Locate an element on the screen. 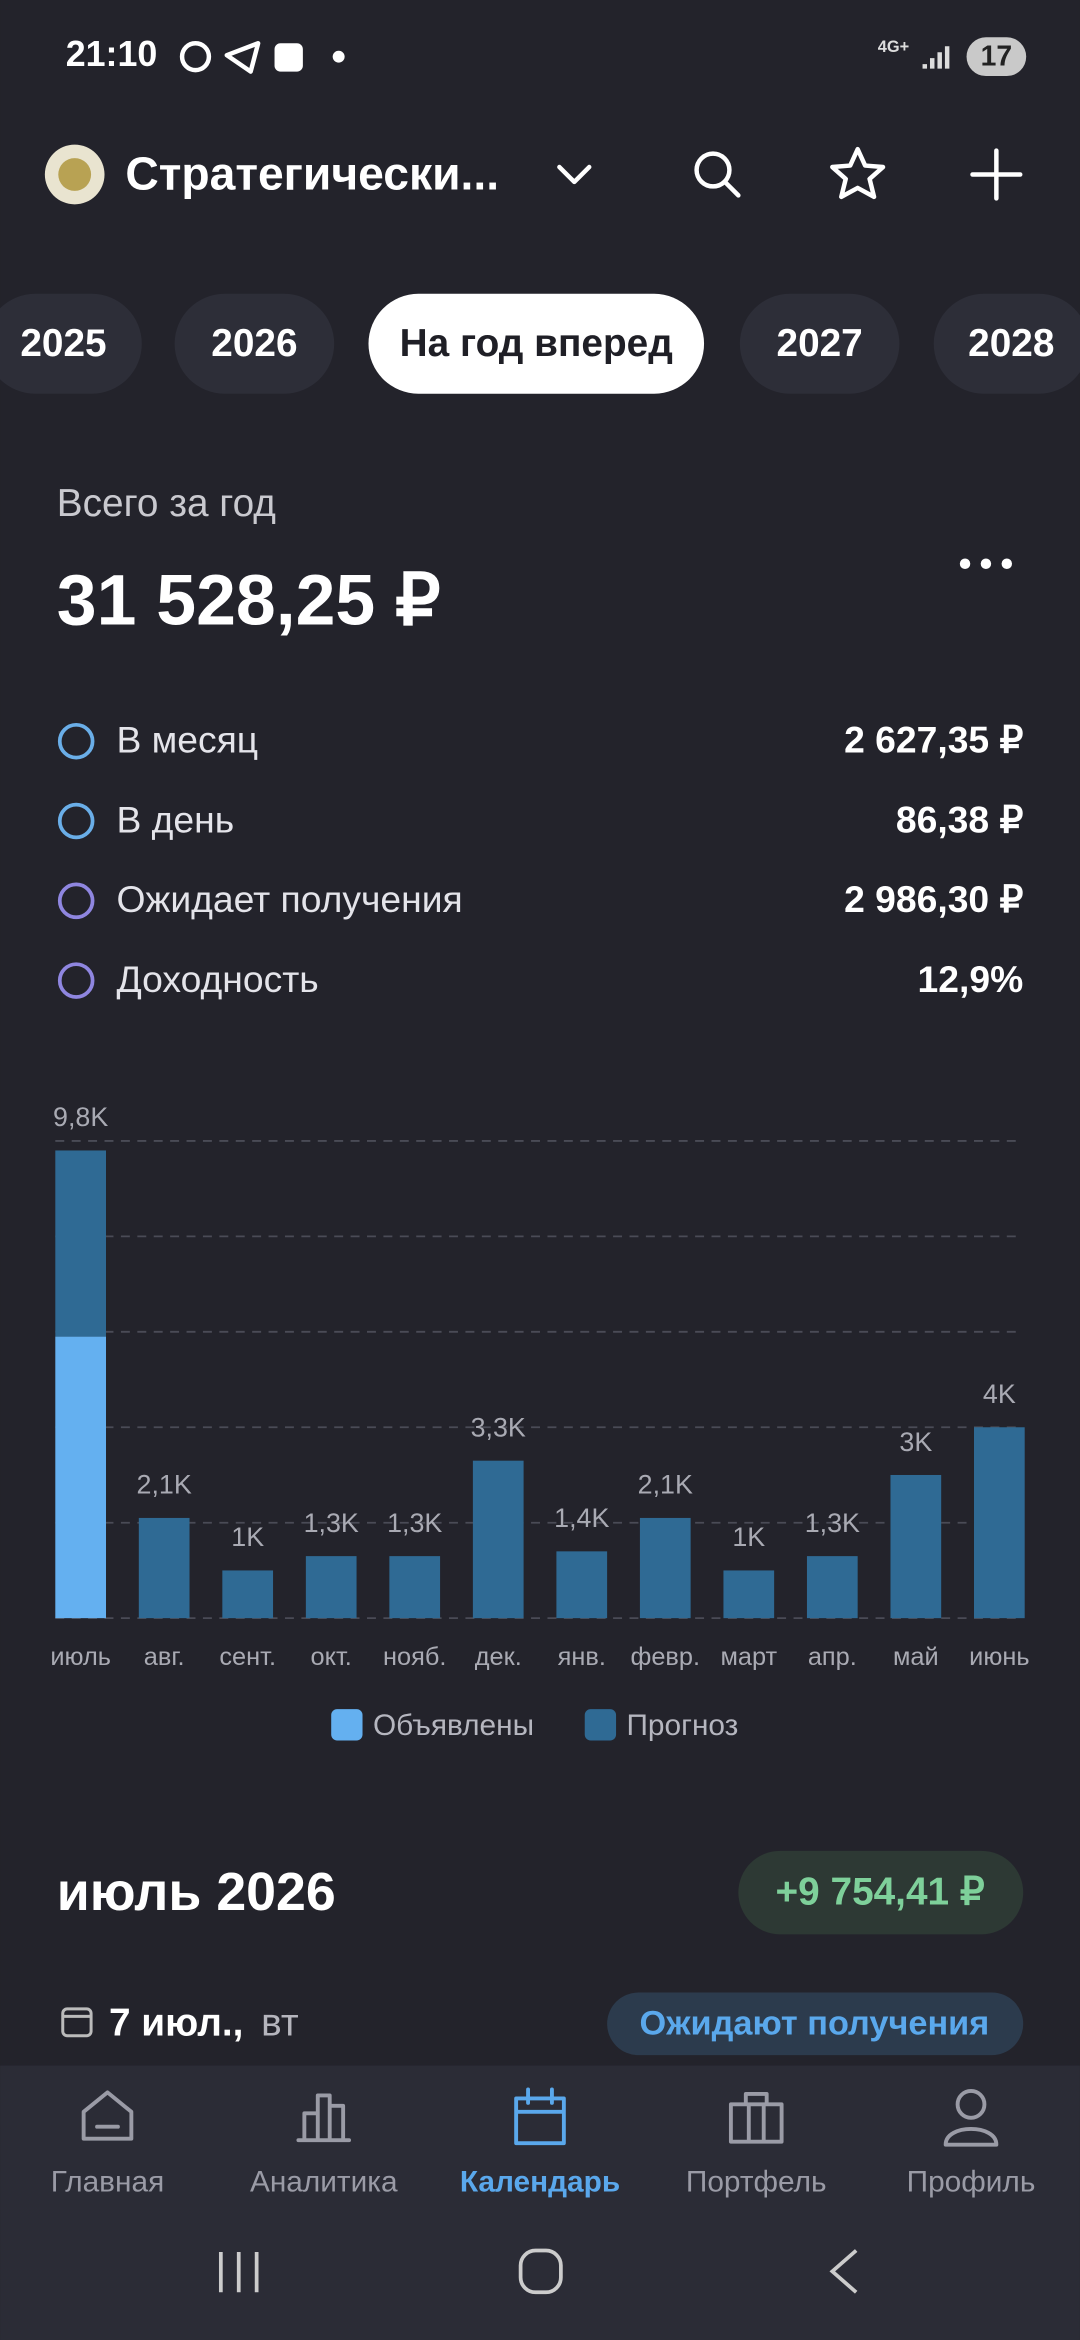 The image size is (1080, 2340). nav-label: Профиль is located at coordinates (971, 2181).